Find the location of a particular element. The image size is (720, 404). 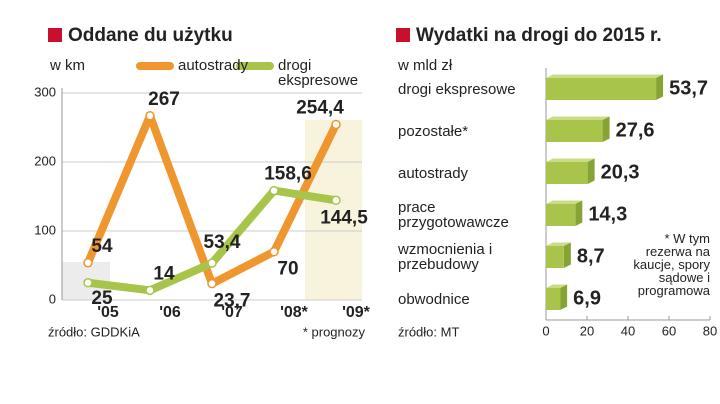

x-tick-label: '09* is located at coordinates (356, 312).